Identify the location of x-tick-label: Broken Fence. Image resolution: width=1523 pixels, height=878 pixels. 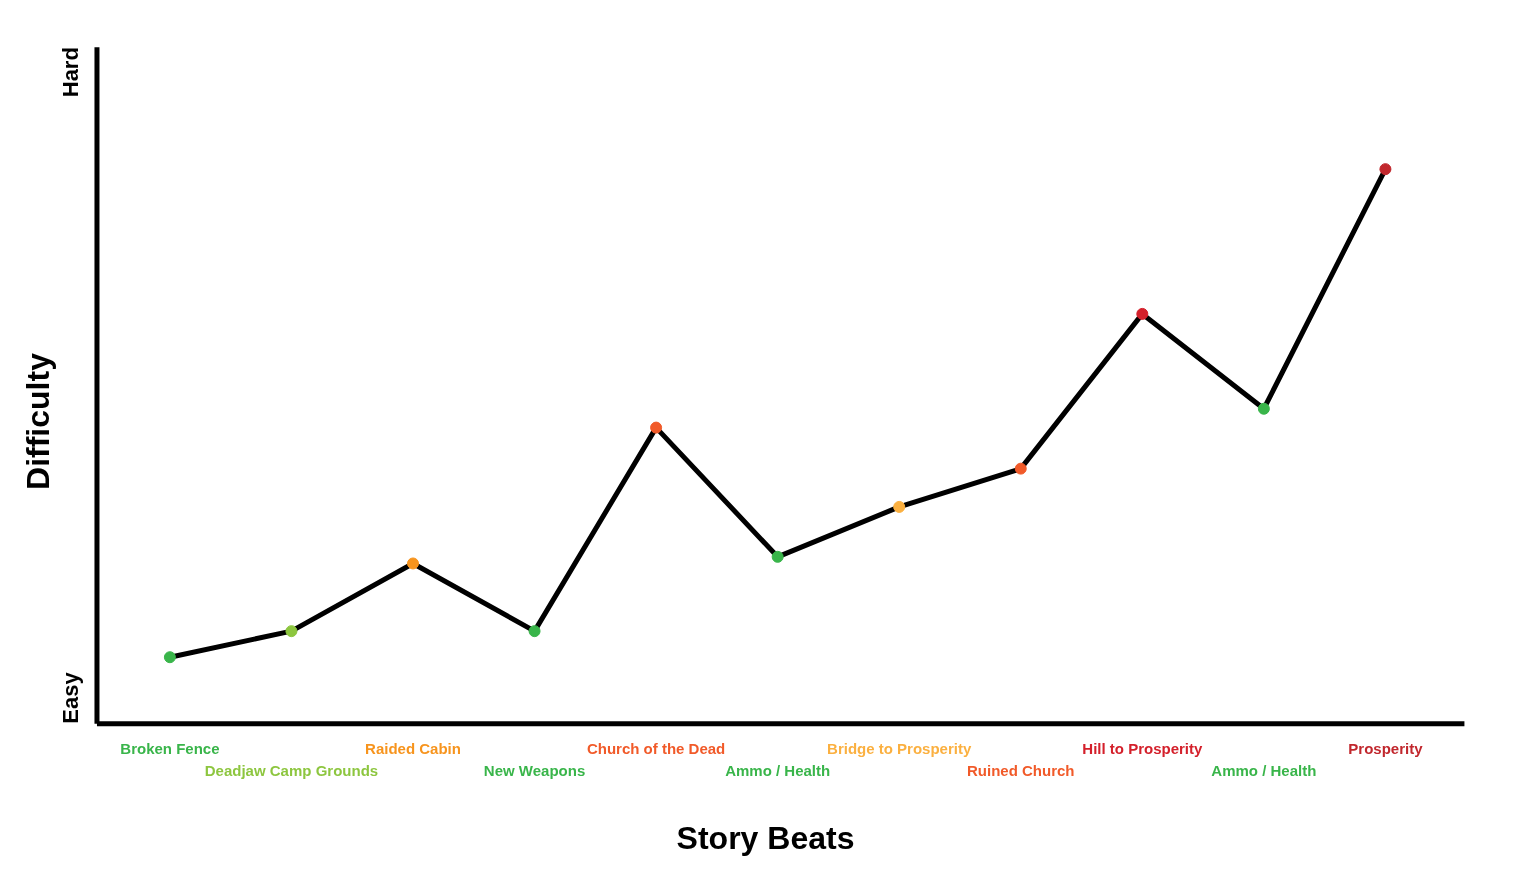
(170, 748).